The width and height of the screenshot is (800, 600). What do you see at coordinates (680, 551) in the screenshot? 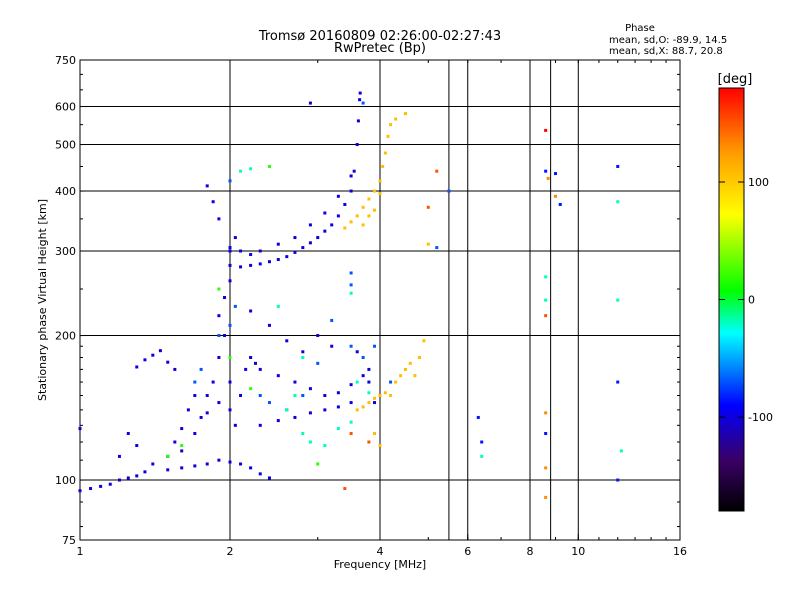
I see `x-tick-label: 16` at bounding box center [680, 551].